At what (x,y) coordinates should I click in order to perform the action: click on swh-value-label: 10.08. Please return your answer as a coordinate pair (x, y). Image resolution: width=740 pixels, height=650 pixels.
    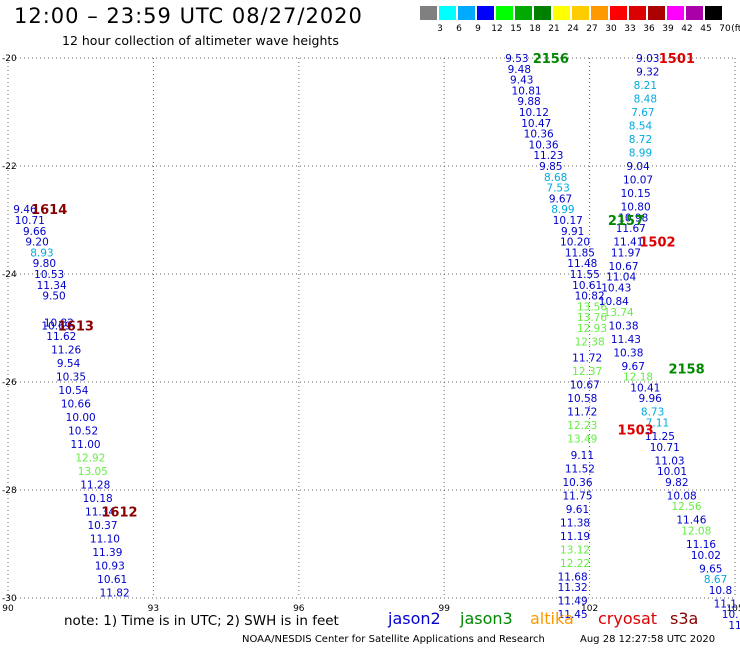
    Looking at the image, I should click on (682, 496).